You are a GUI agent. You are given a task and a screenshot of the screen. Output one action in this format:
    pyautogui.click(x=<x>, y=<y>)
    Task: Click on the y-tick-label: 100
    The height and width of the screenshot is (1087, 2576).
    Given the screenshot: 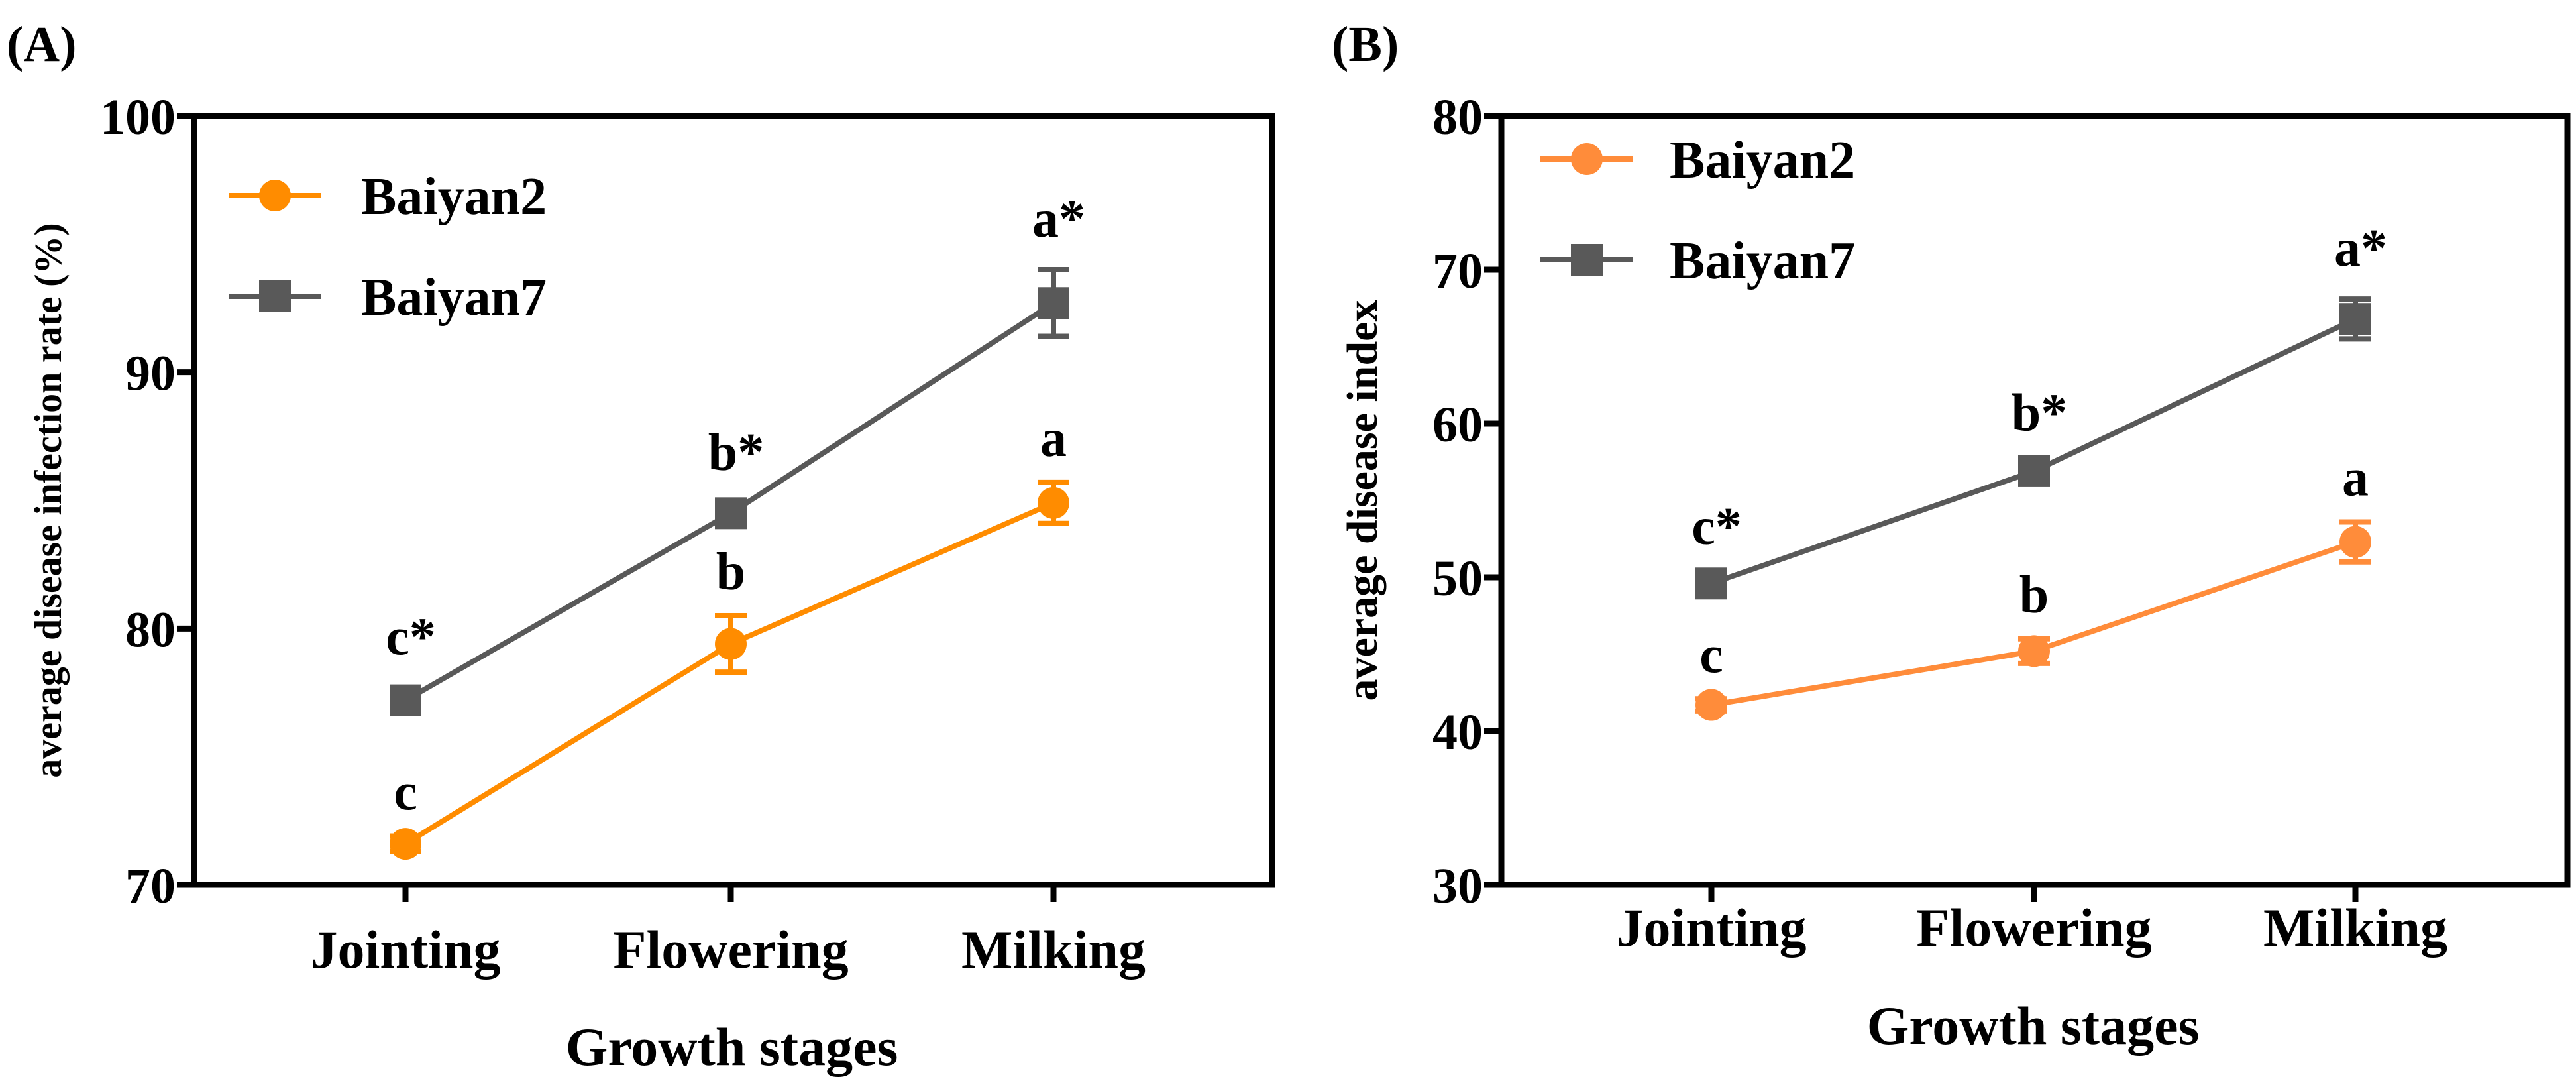 What is the action you would take?
    pyautogui.click(x=138, y=117)
    